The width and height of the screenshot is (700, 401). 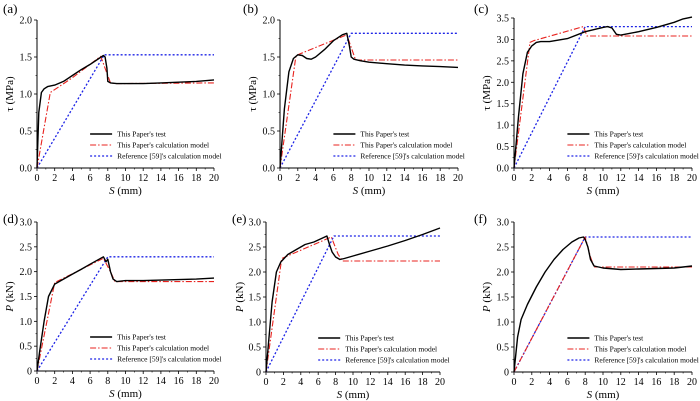 What do you see at coordinates (239, 218) in the screenshot?
I see `panel-label: (e)` at bounding box center [239, 218].